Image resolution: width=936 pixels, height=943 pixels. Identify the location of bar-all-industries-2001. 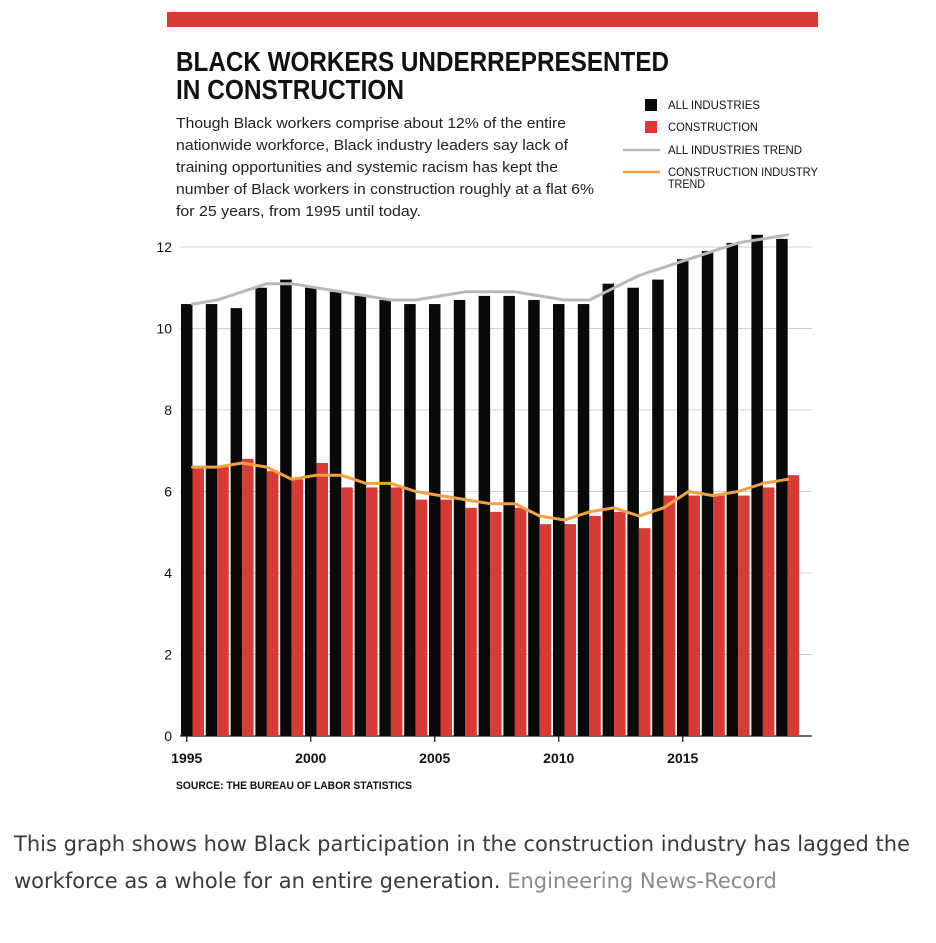
(335, 513).